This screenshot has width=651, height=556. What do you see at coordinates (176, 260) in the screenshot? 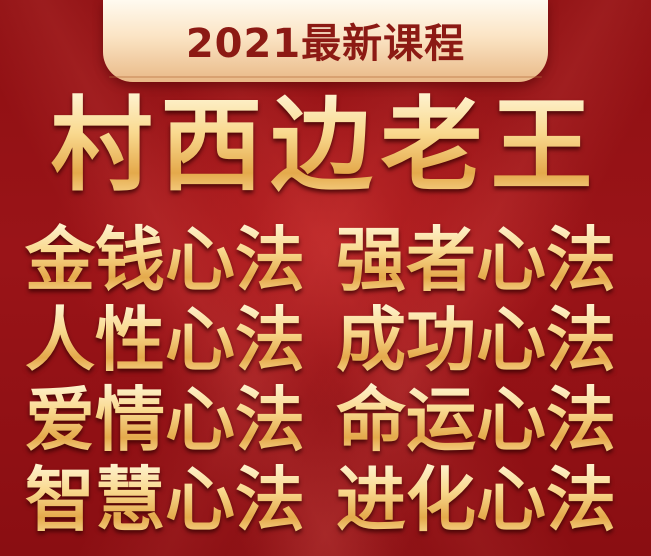
I see `course-item: 金钱心法` at bounding box center [176, 260].